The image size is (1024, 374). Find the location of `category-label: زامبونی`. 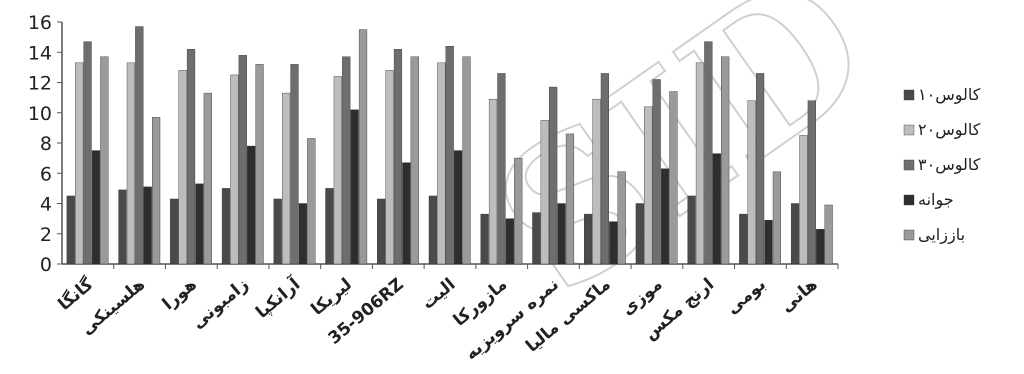

category-label: زامبونی is located at coordinates (220, 304).